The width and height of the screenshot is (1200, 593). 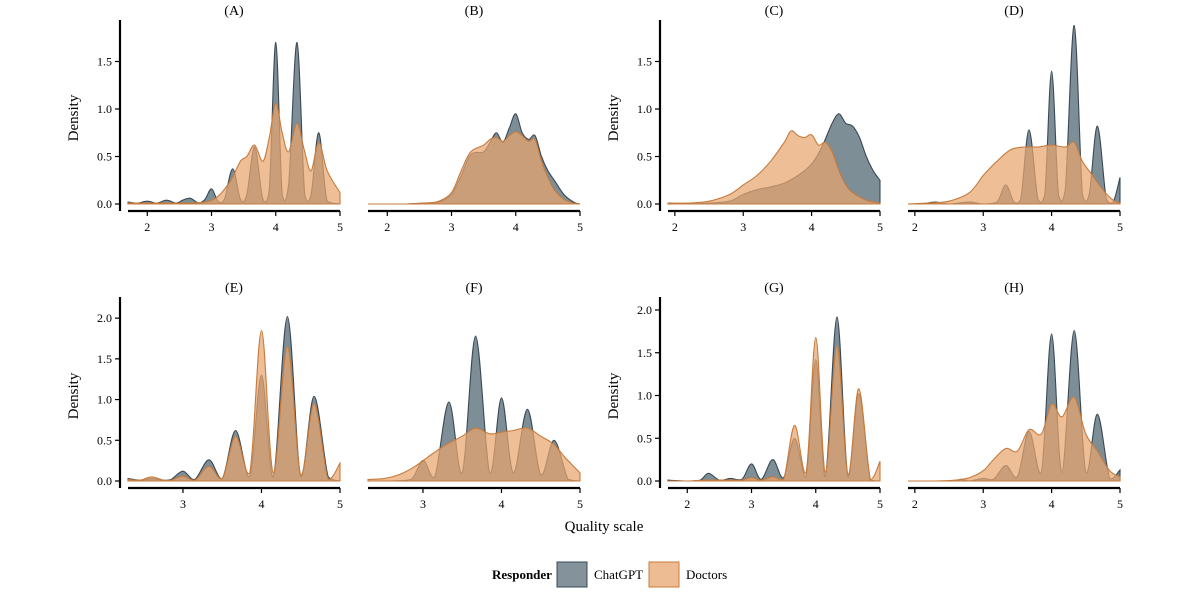 I want to click on y-tick-label-c-0: 0.0, so click(x=644, y=204).